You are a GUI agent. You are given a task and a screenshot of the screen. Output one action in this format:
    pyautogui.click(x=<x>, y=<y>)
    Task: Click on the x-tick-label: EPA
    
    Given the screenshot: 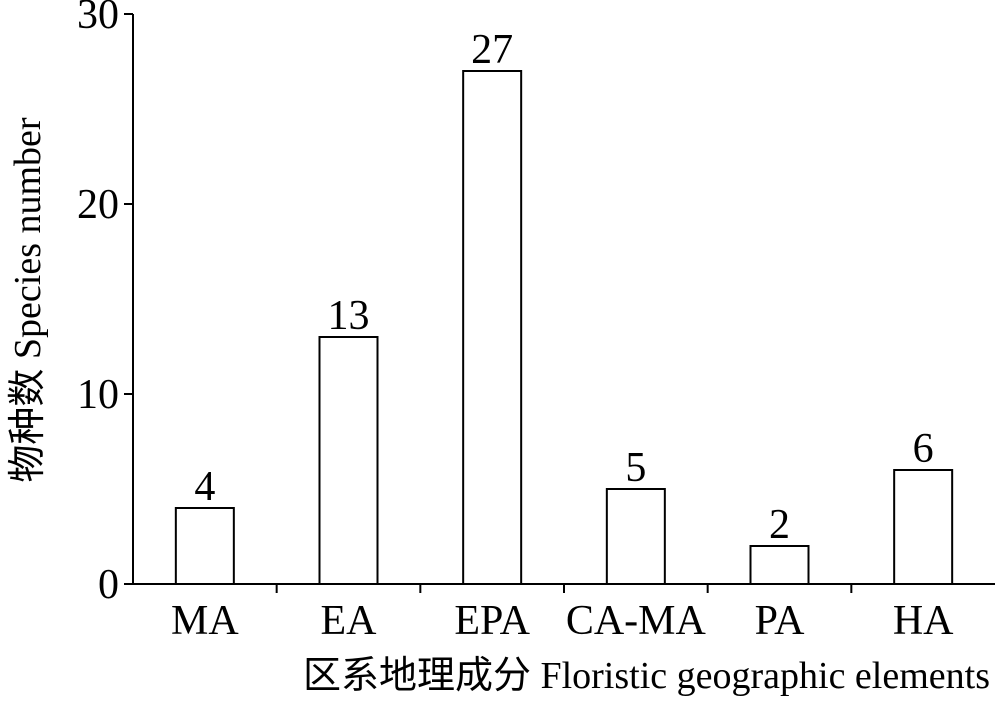 What is the action you would take?
    pyautogui.click(x=492, y=621)
    